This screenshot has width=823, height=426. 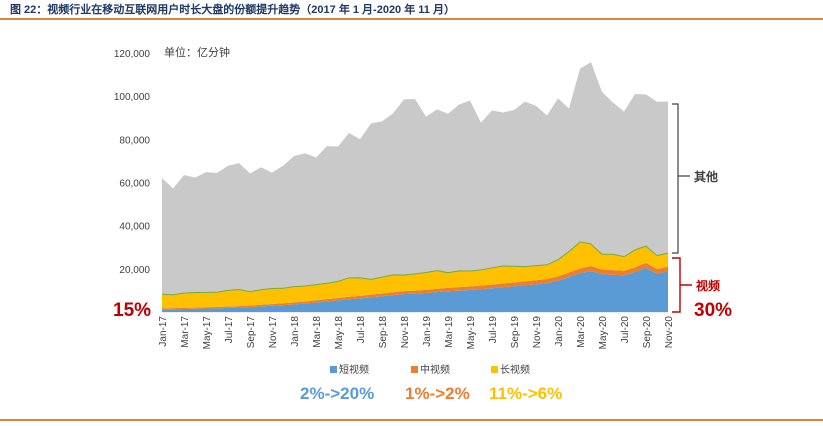 I want to click on y-tick-label: 40,000, so click(x=134, y=227).